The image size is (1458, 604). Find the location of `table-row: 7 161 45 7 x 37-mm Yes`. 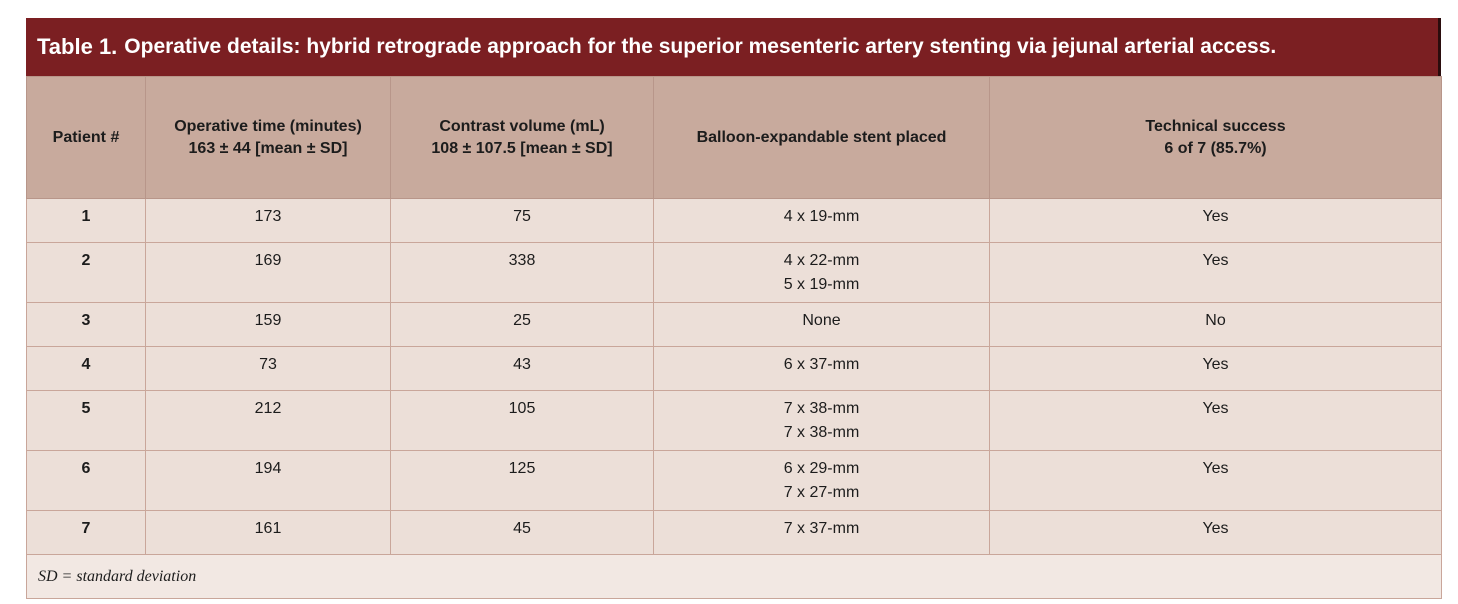

table-row: 7 161 45 7 x 37-mm Yes is located at coordinates (734, 532).